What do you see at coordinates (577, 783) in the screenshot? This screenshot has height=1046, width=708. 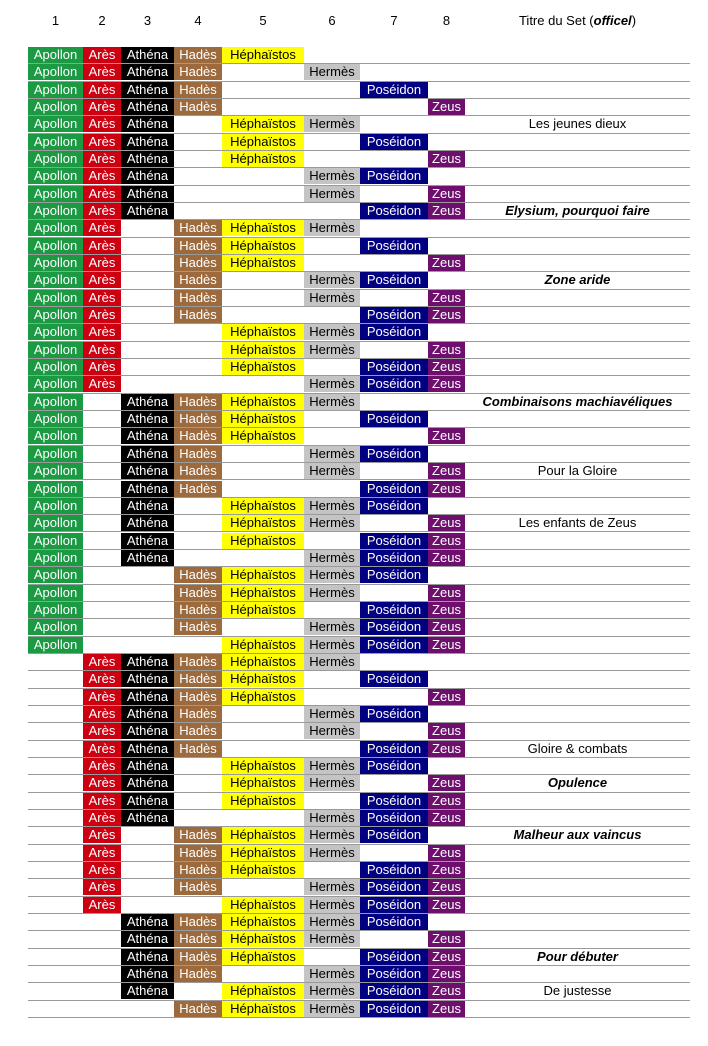 I see `set-title: Opulence` at bounding box center [577, 783].